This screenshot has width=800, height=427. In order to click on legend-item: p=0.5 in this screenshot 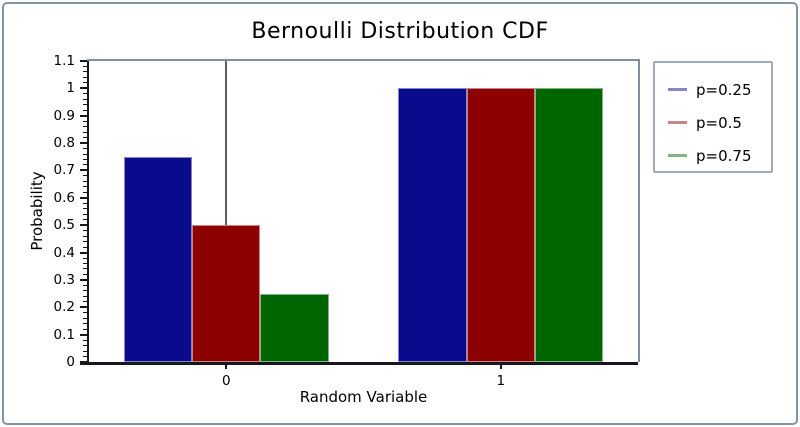, I will do `click(713, 122)`.